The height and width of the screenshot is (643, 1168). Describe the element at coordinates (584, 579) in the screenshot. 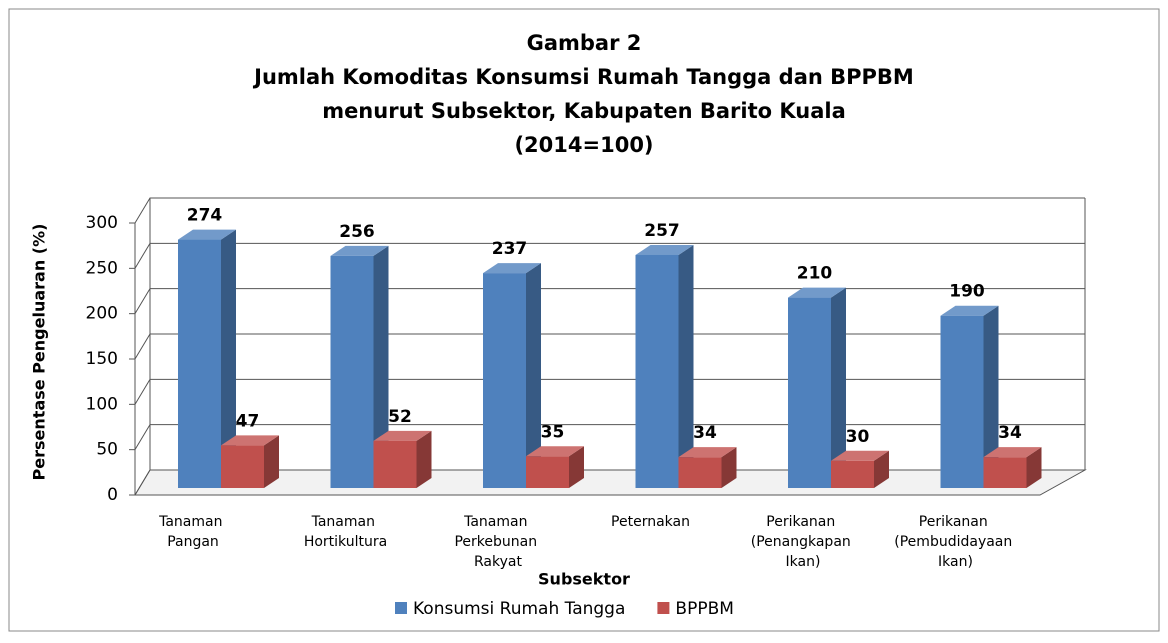

I see `x-axis-title: Subsektor` at that location.